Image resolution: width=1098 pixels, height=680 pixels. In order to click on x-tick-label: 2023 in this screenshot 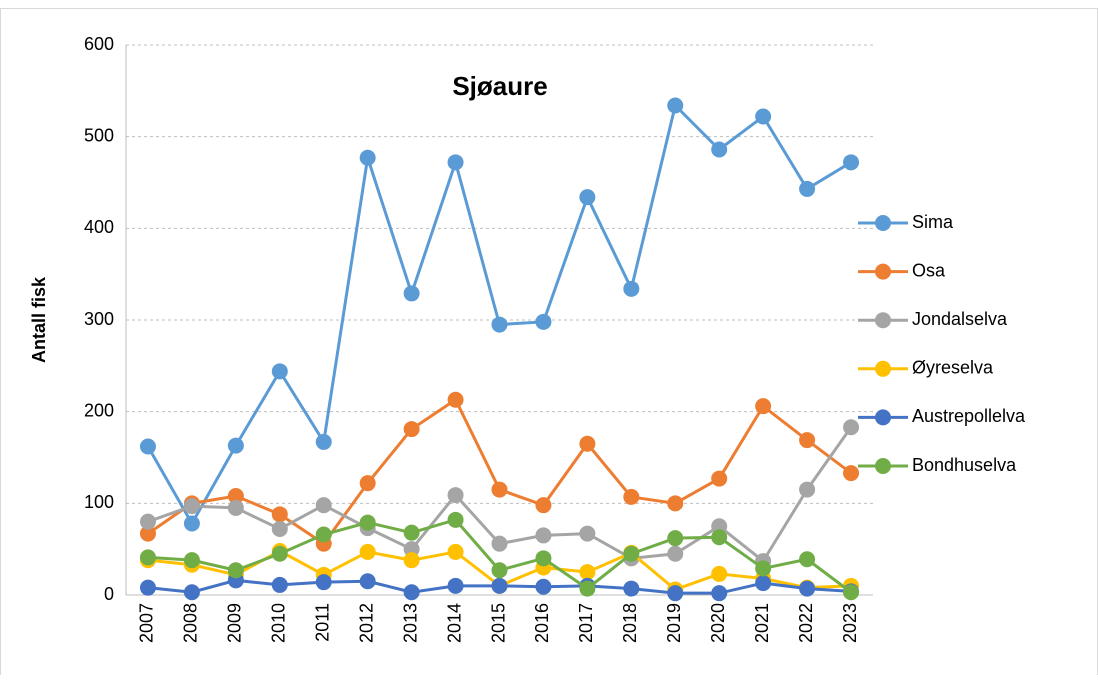, I will do `click(850, 623)`.